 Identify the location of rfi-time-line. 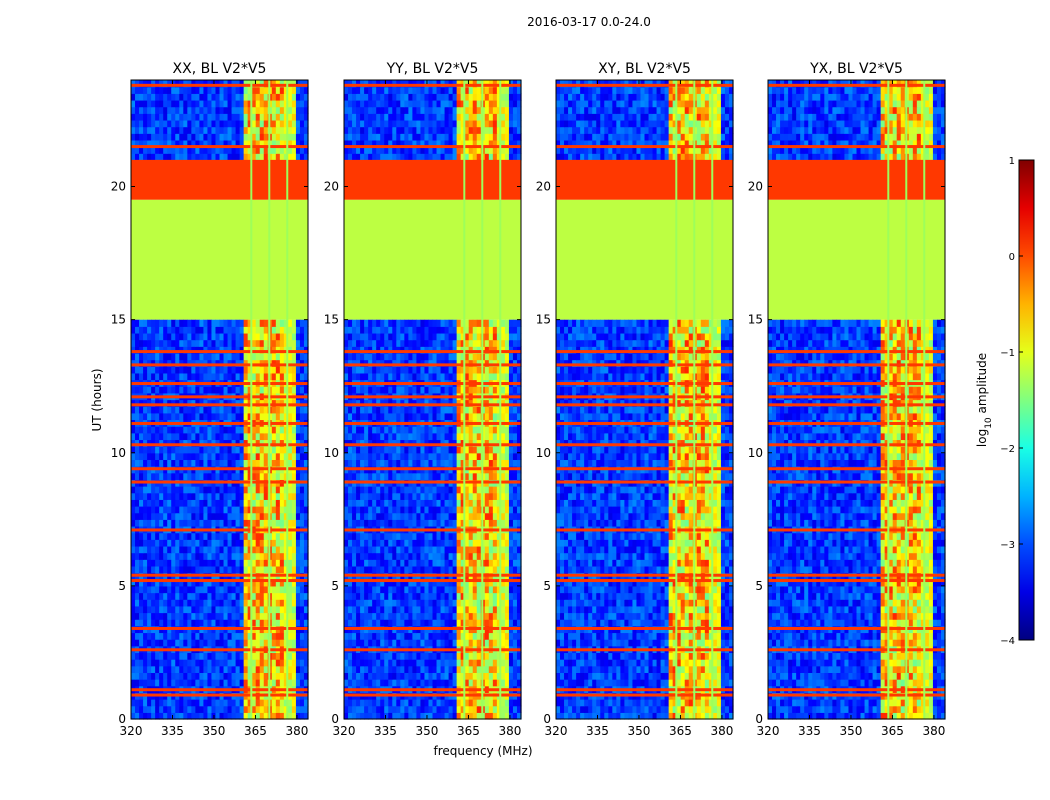
(219, 530).